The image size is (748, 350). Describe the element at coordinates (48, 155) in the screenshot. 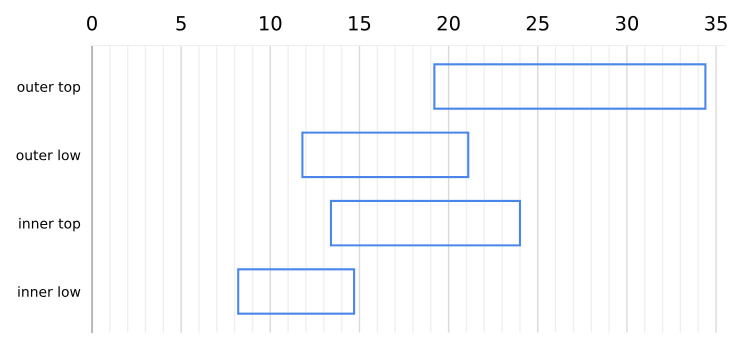

I see `y-tick-label: outer low` at that location.